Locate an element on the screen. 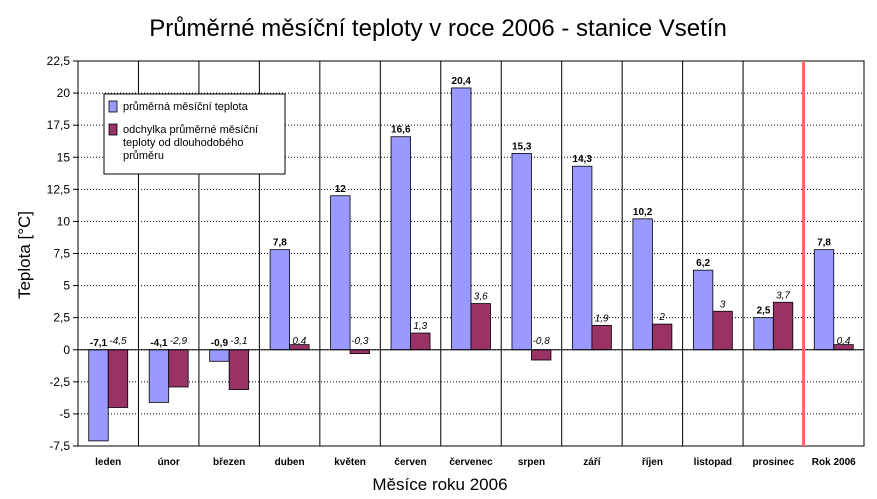  legend-entry-1: průměrná měsíční teplota is located at coordinates (186, 107).